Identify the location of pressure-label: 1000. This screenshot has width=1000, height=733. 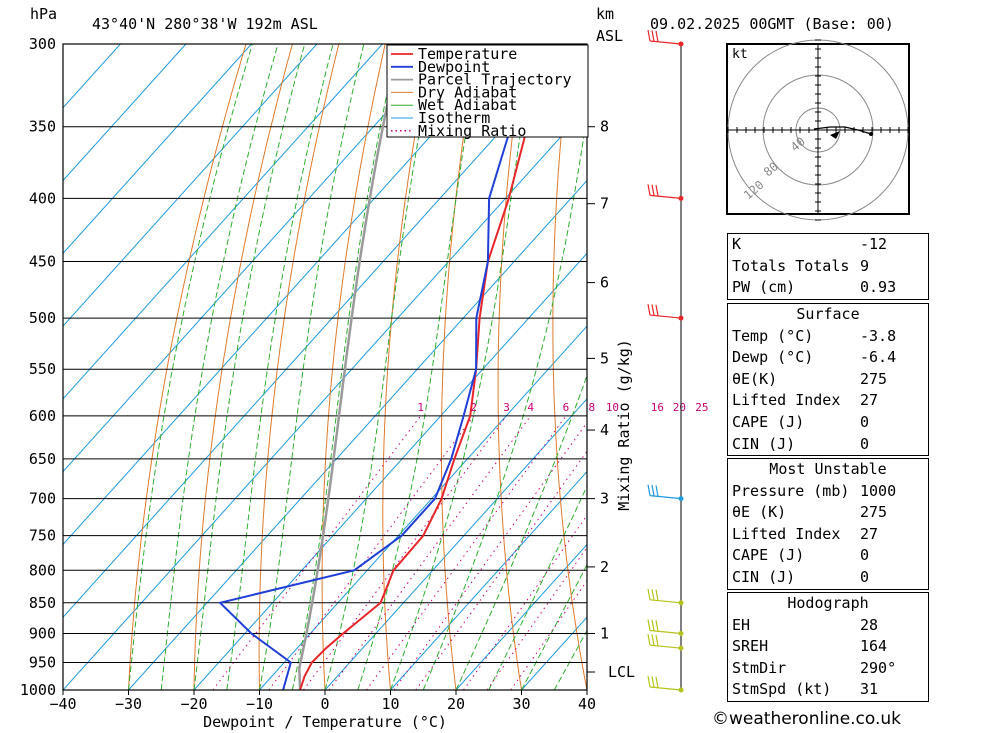
(38, 690).